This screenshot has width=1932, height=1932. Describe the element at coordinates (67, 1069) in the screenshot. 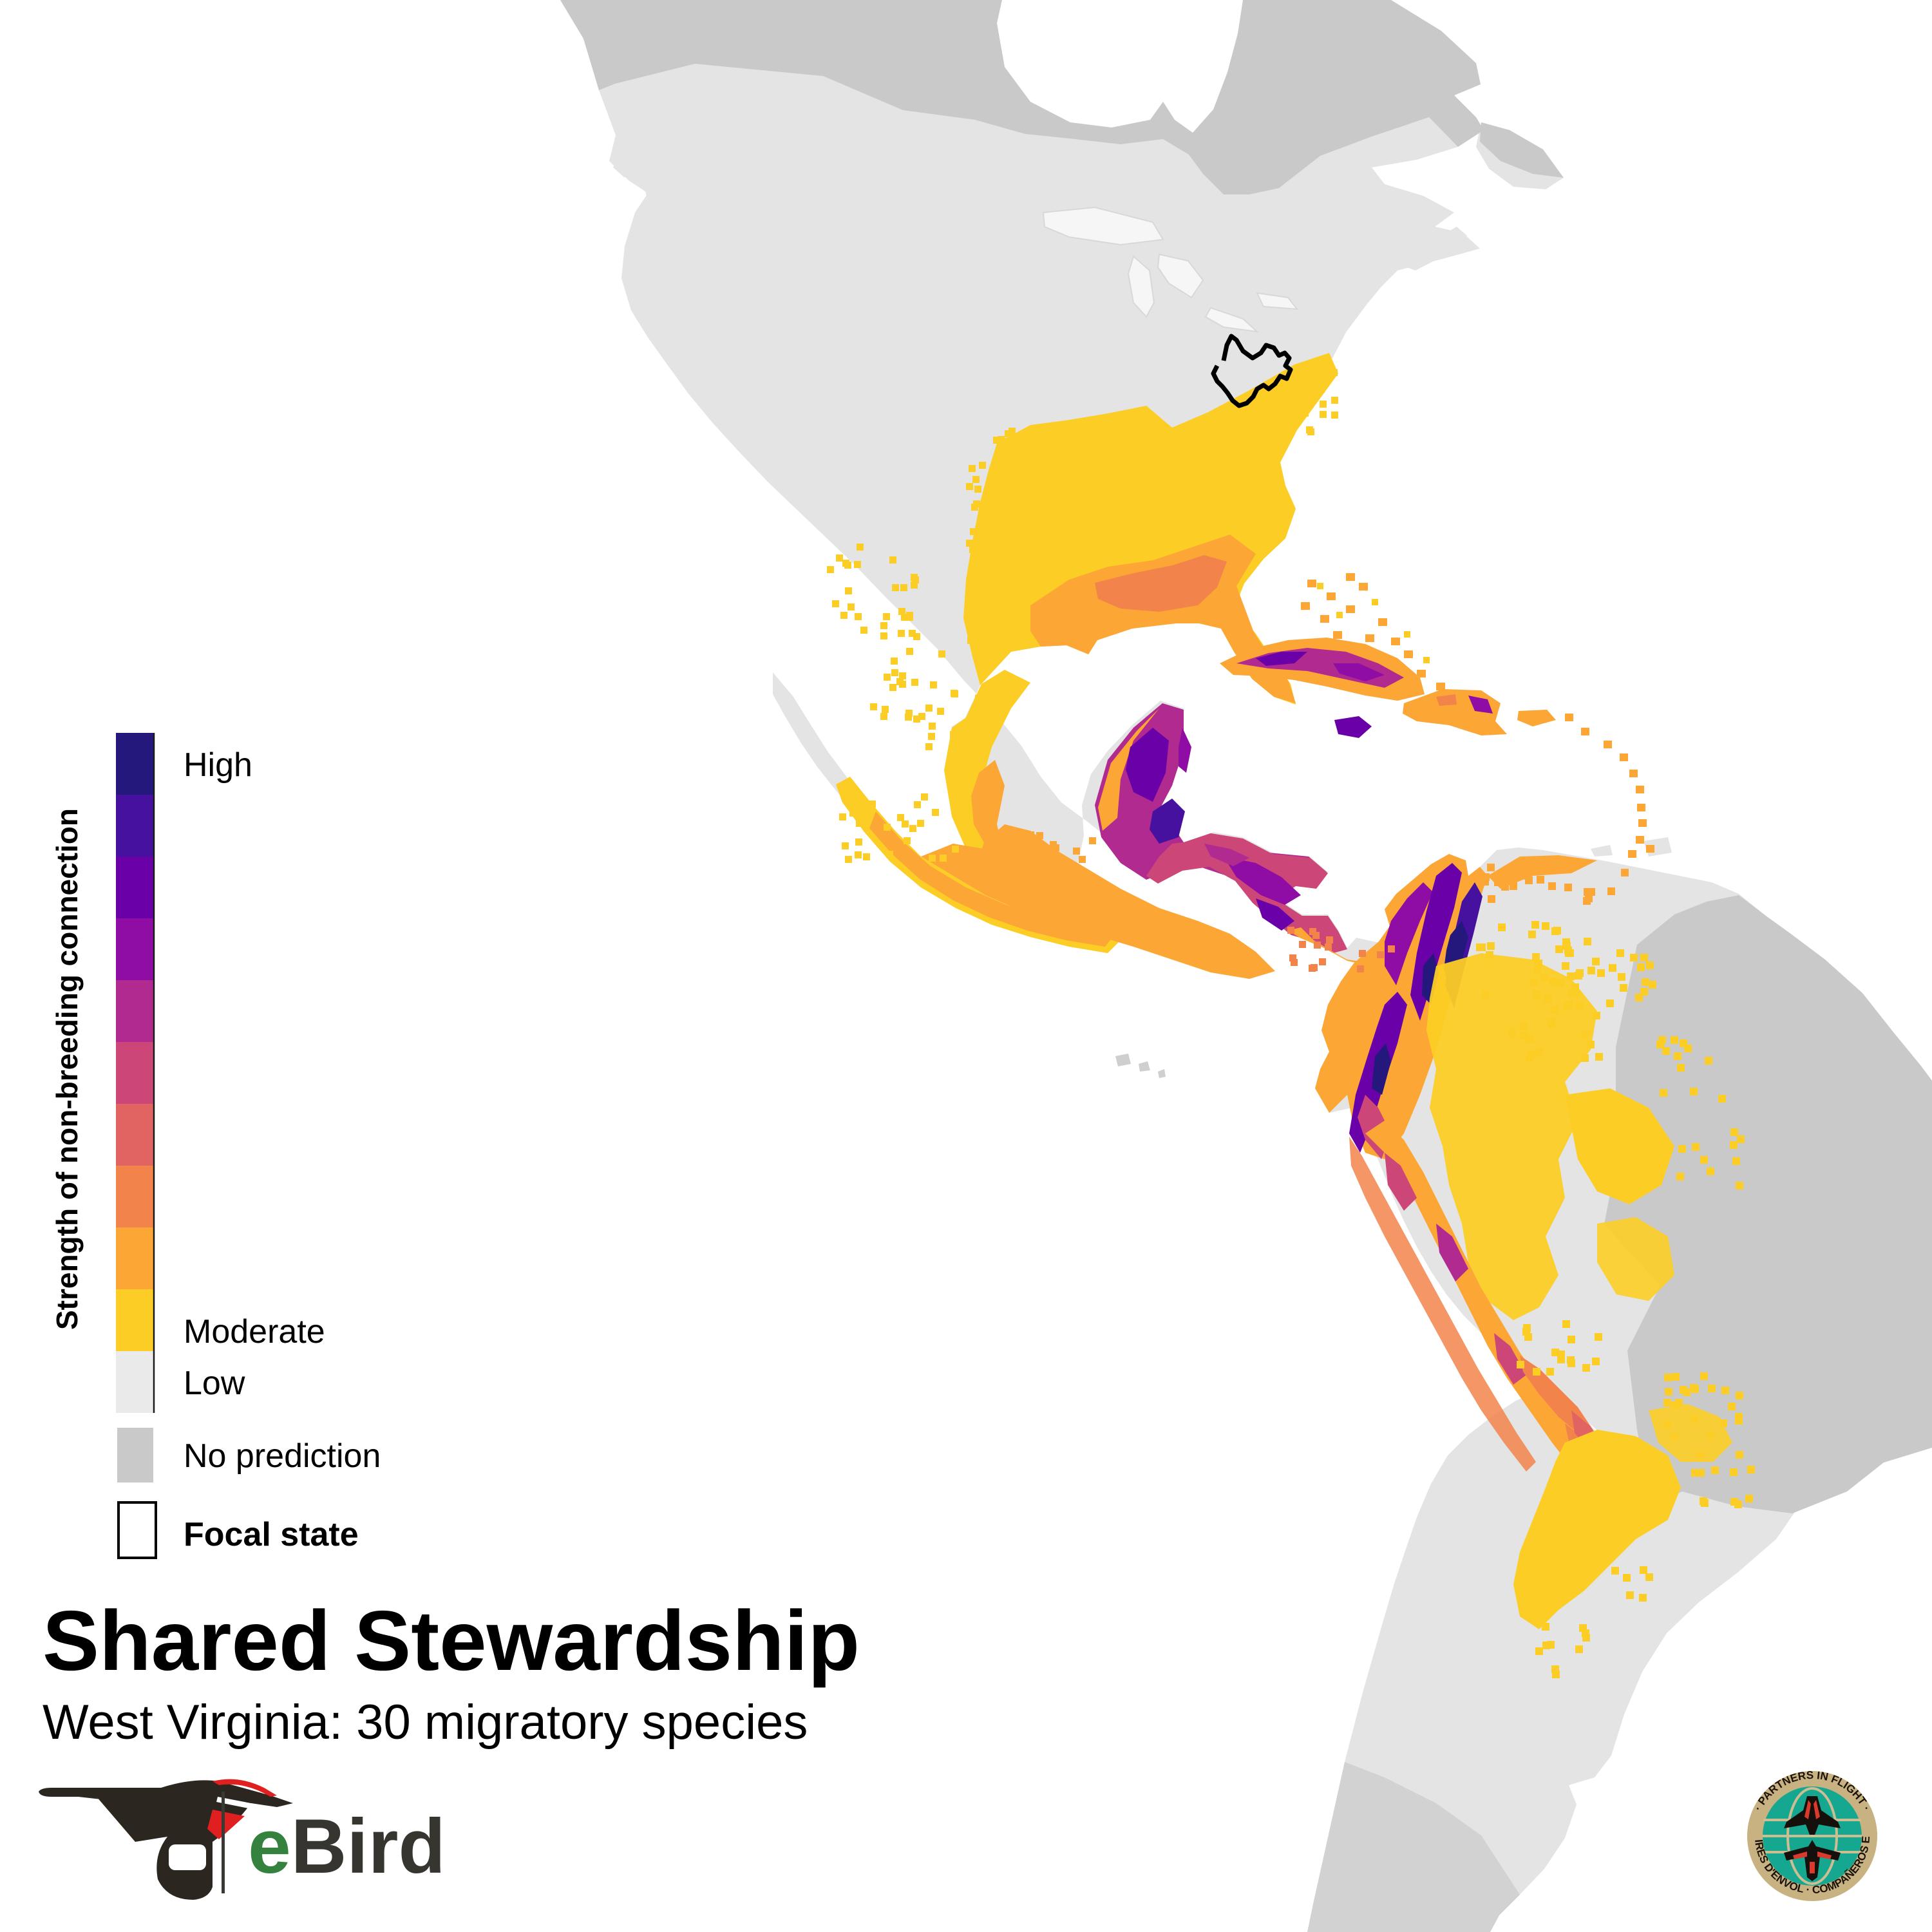

I see `svg-text:Strength of non-breeding conne: Strength of non-breeding connection` at that location.